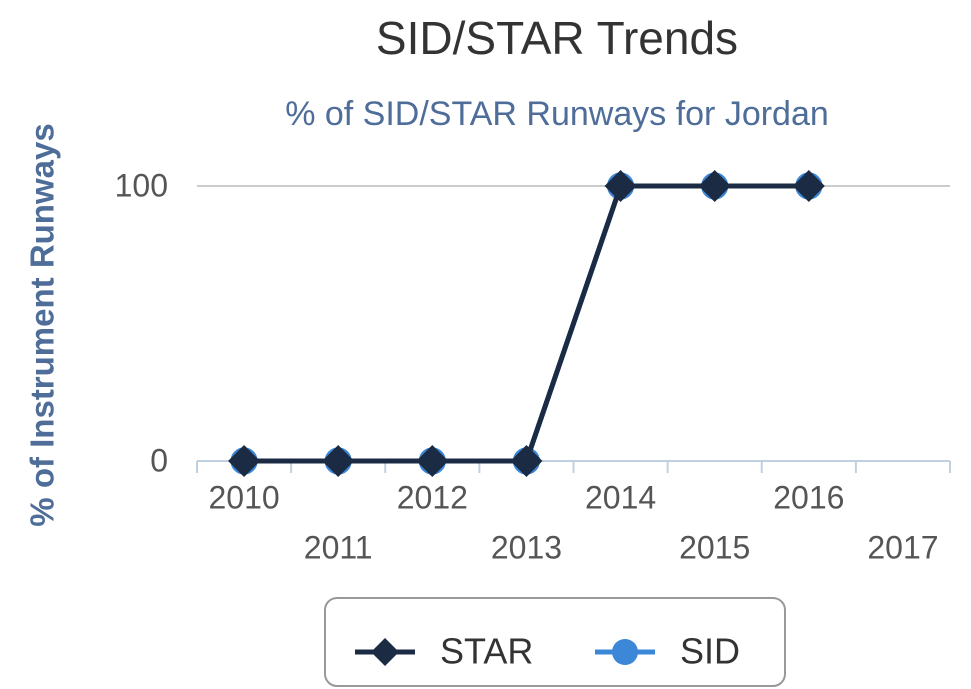 The width and height of the screenshot is (971, 689). What do you see at coordinates (555, 642) in the screenshot?
I see `legend-box` at bounding box center [555, 642].